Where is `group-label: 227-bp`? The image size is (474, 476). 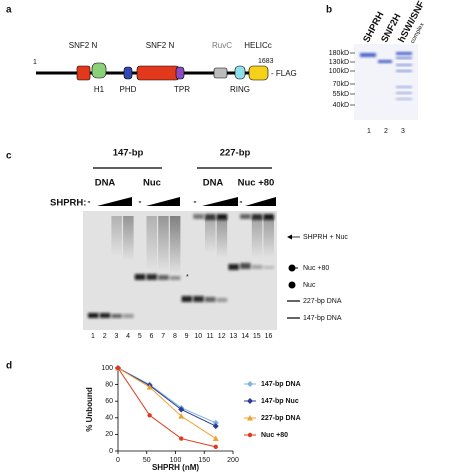 group-label: 227-bp is located at coordinates (235, 153).